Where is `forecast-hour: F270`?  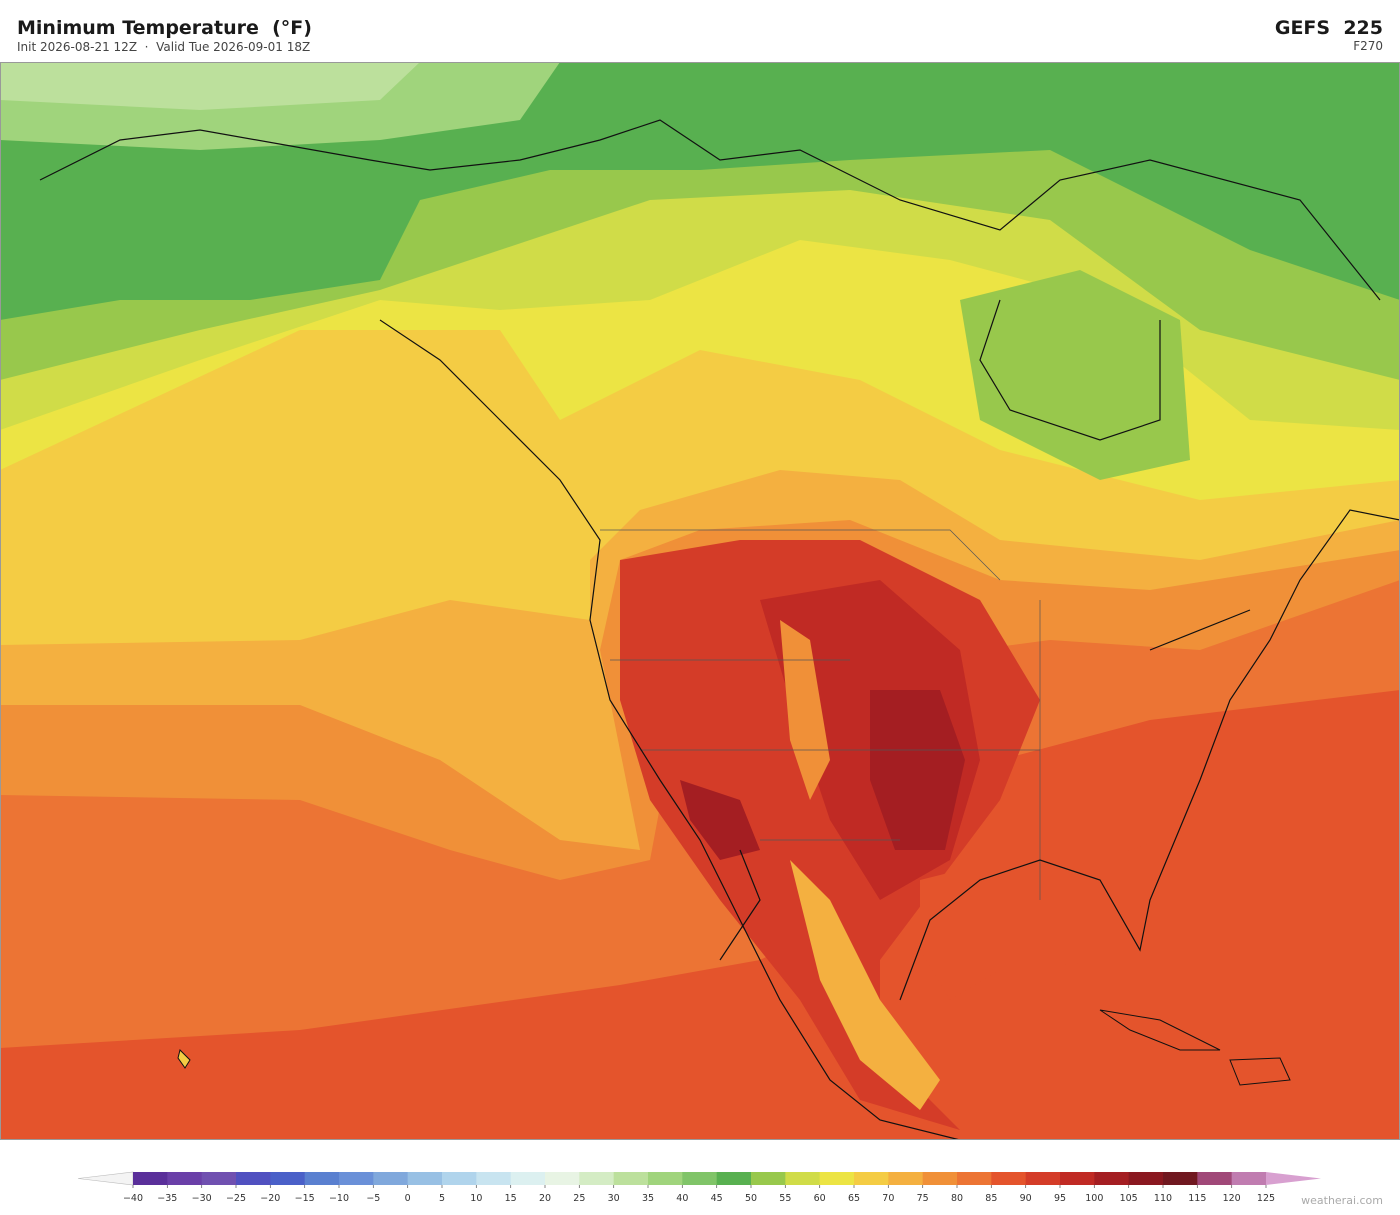 forecast-hour: F270 is located at coordinates (1368, 46).